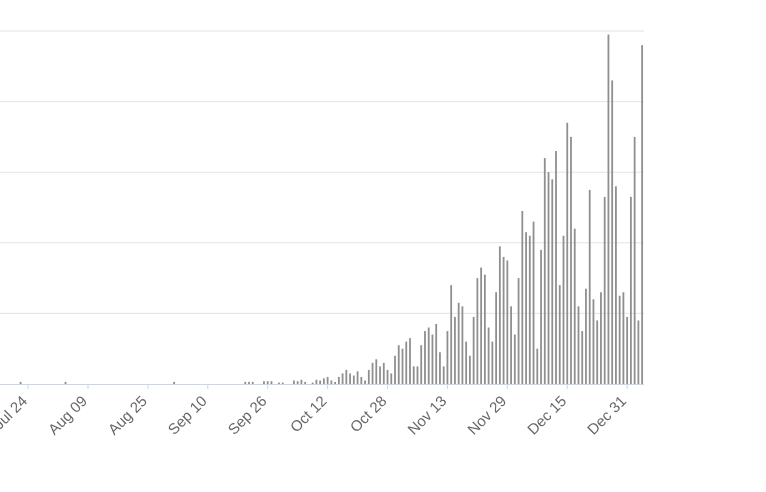  Describe the element at coordinates (15, 413) in the screenshot. I see `x-tick-label: Jul 24` at that location.